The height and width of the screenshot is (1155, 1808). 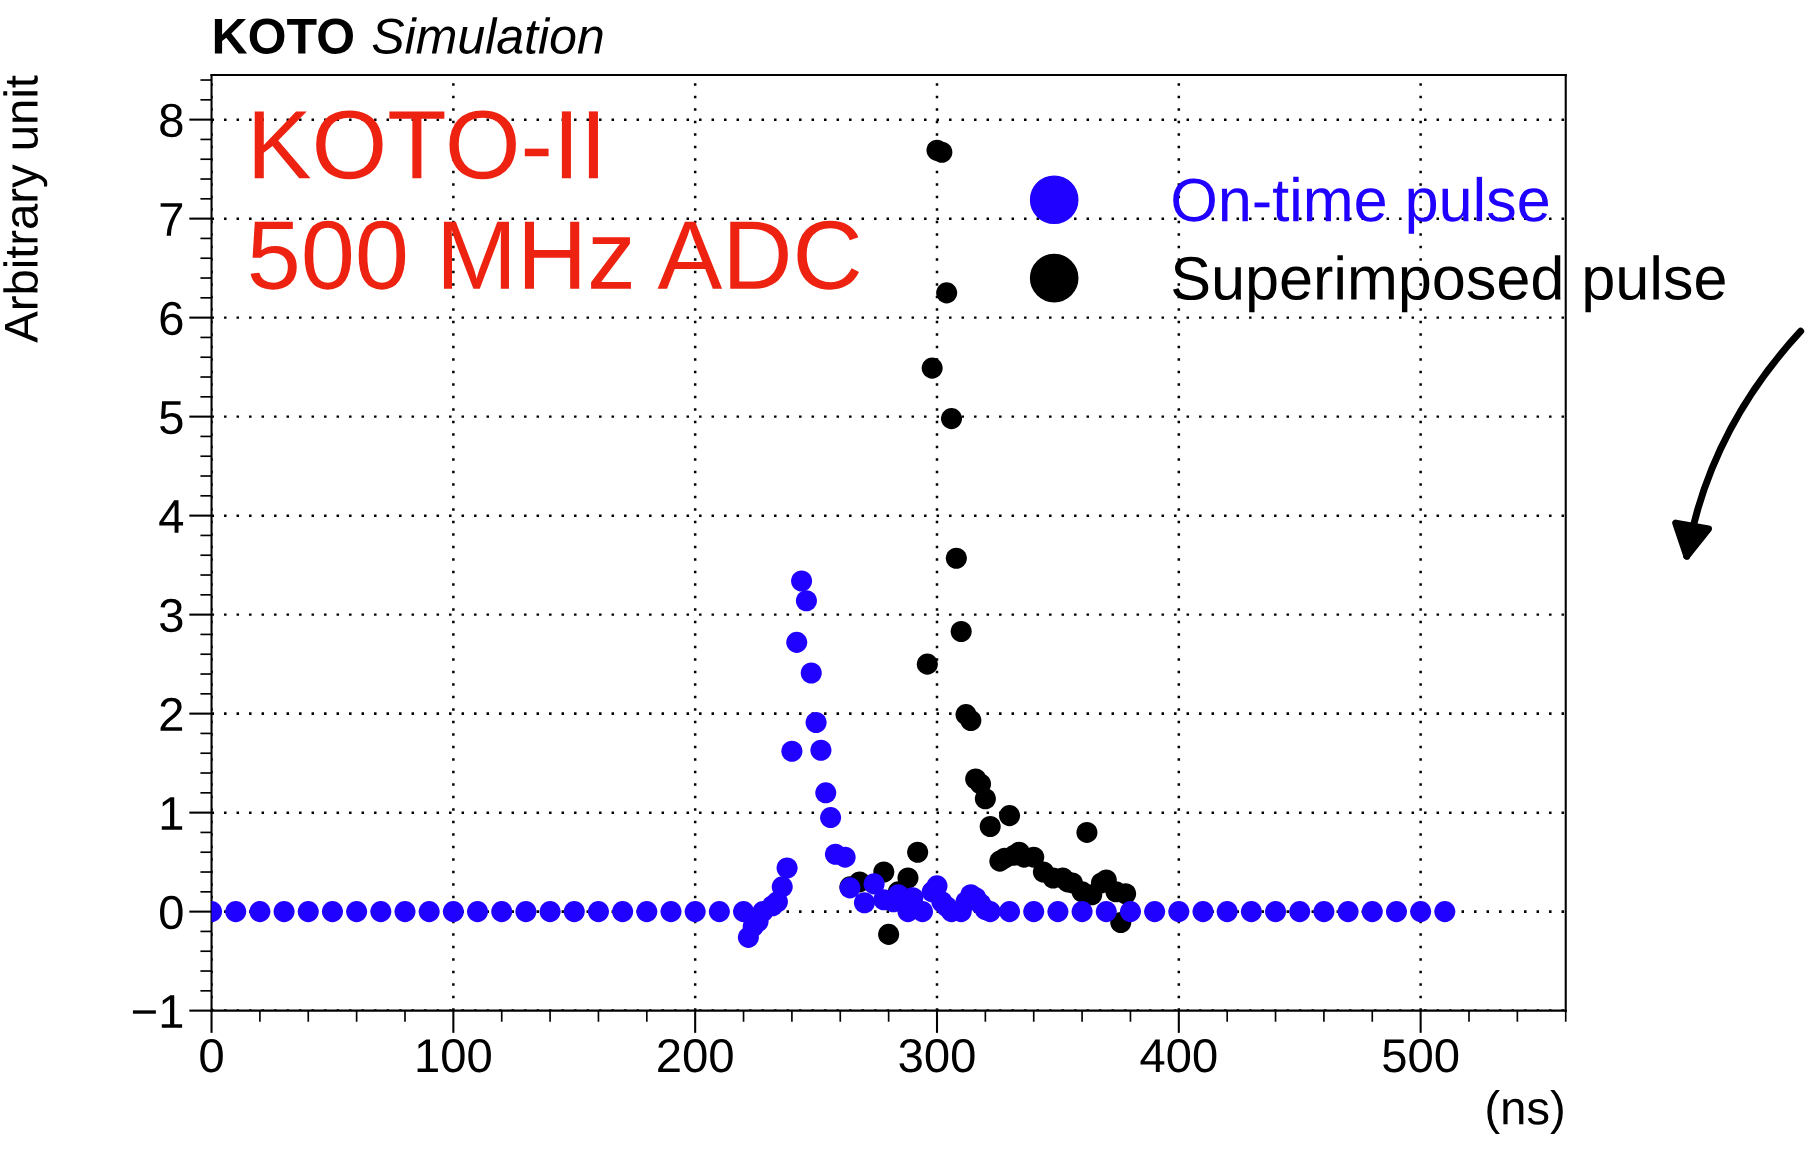 What do you see at coordinates (171, 714) in the screenshot?
I see `y-tick-label: 2` at bounding box center [171, 714].